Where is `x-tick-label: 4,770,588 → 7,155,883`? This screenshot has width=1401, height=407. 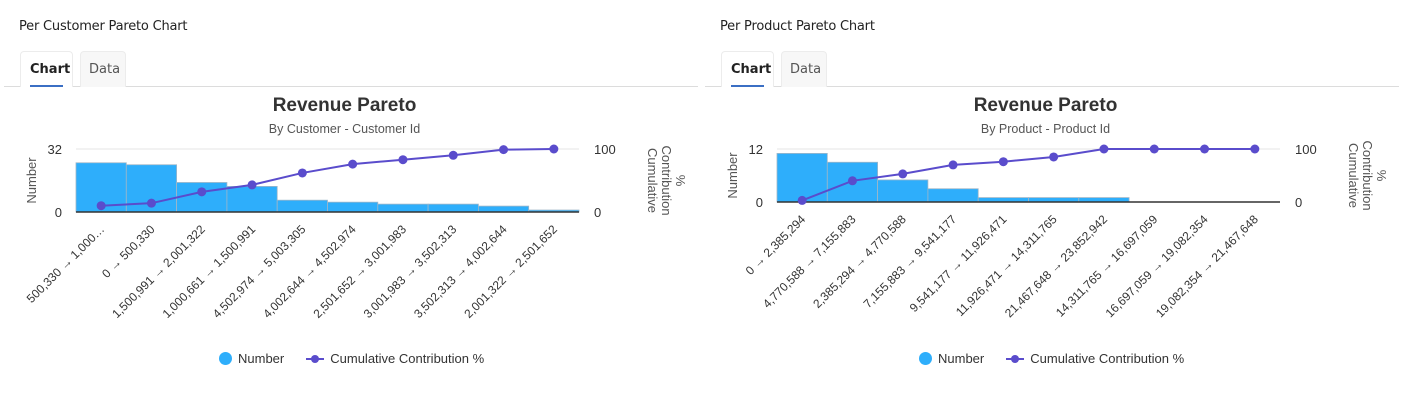 x-tick-label: 4,770,588 → 7,155,883 is located at coordinates (809, 261).